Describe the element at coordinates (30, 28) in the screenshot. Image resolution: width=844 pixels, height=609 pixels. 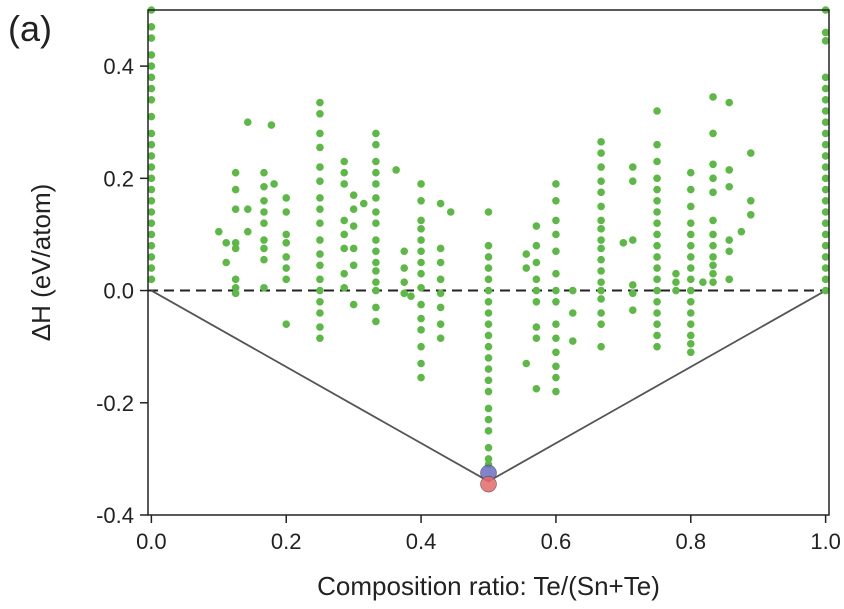
I see `panel-label: (a)` at that location.